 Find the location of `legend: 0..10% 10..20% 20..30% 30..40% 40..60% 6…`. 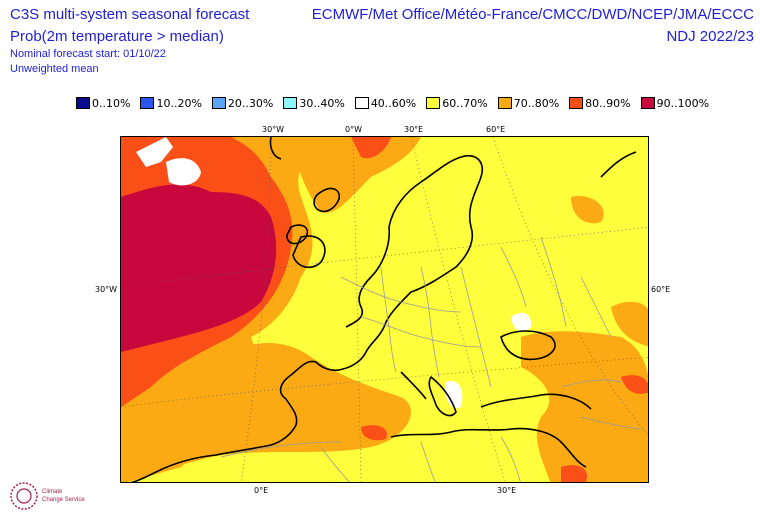

legend: 0..10% 10..20% 20..30% 30..40% 40..60% 6… is located at coordinates (397, 103).